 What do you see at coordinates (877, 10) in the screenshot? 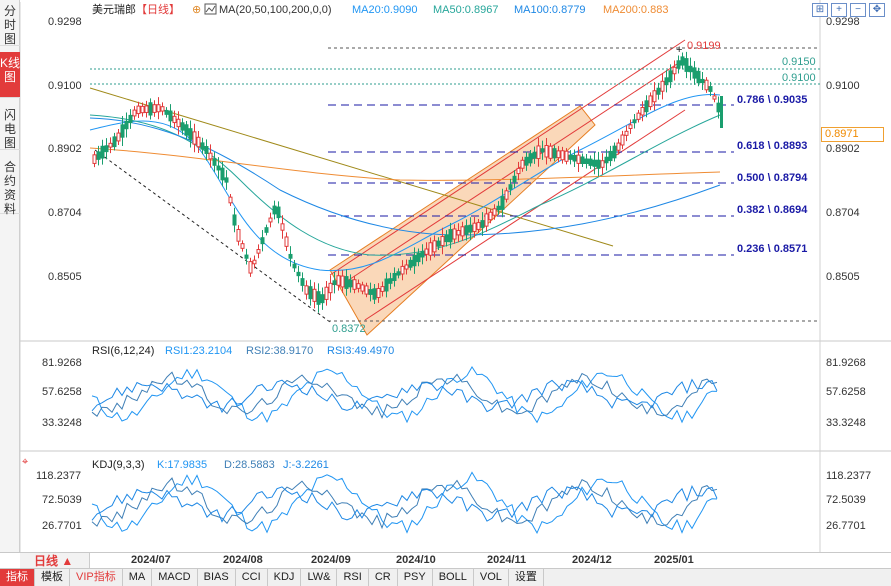
I see `drag-icon: ✥` at bounding box center [877, 10].